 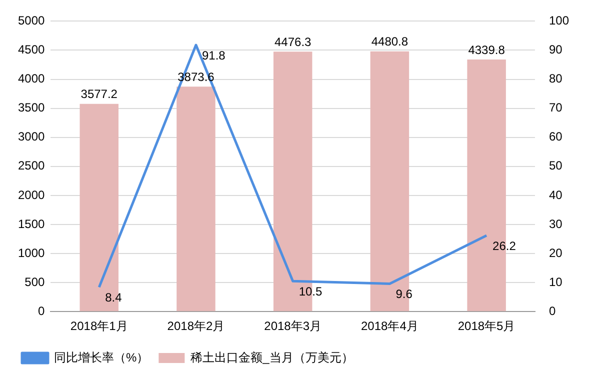 I want to click on data-label: 3577.2, so click(x=99, y=94).